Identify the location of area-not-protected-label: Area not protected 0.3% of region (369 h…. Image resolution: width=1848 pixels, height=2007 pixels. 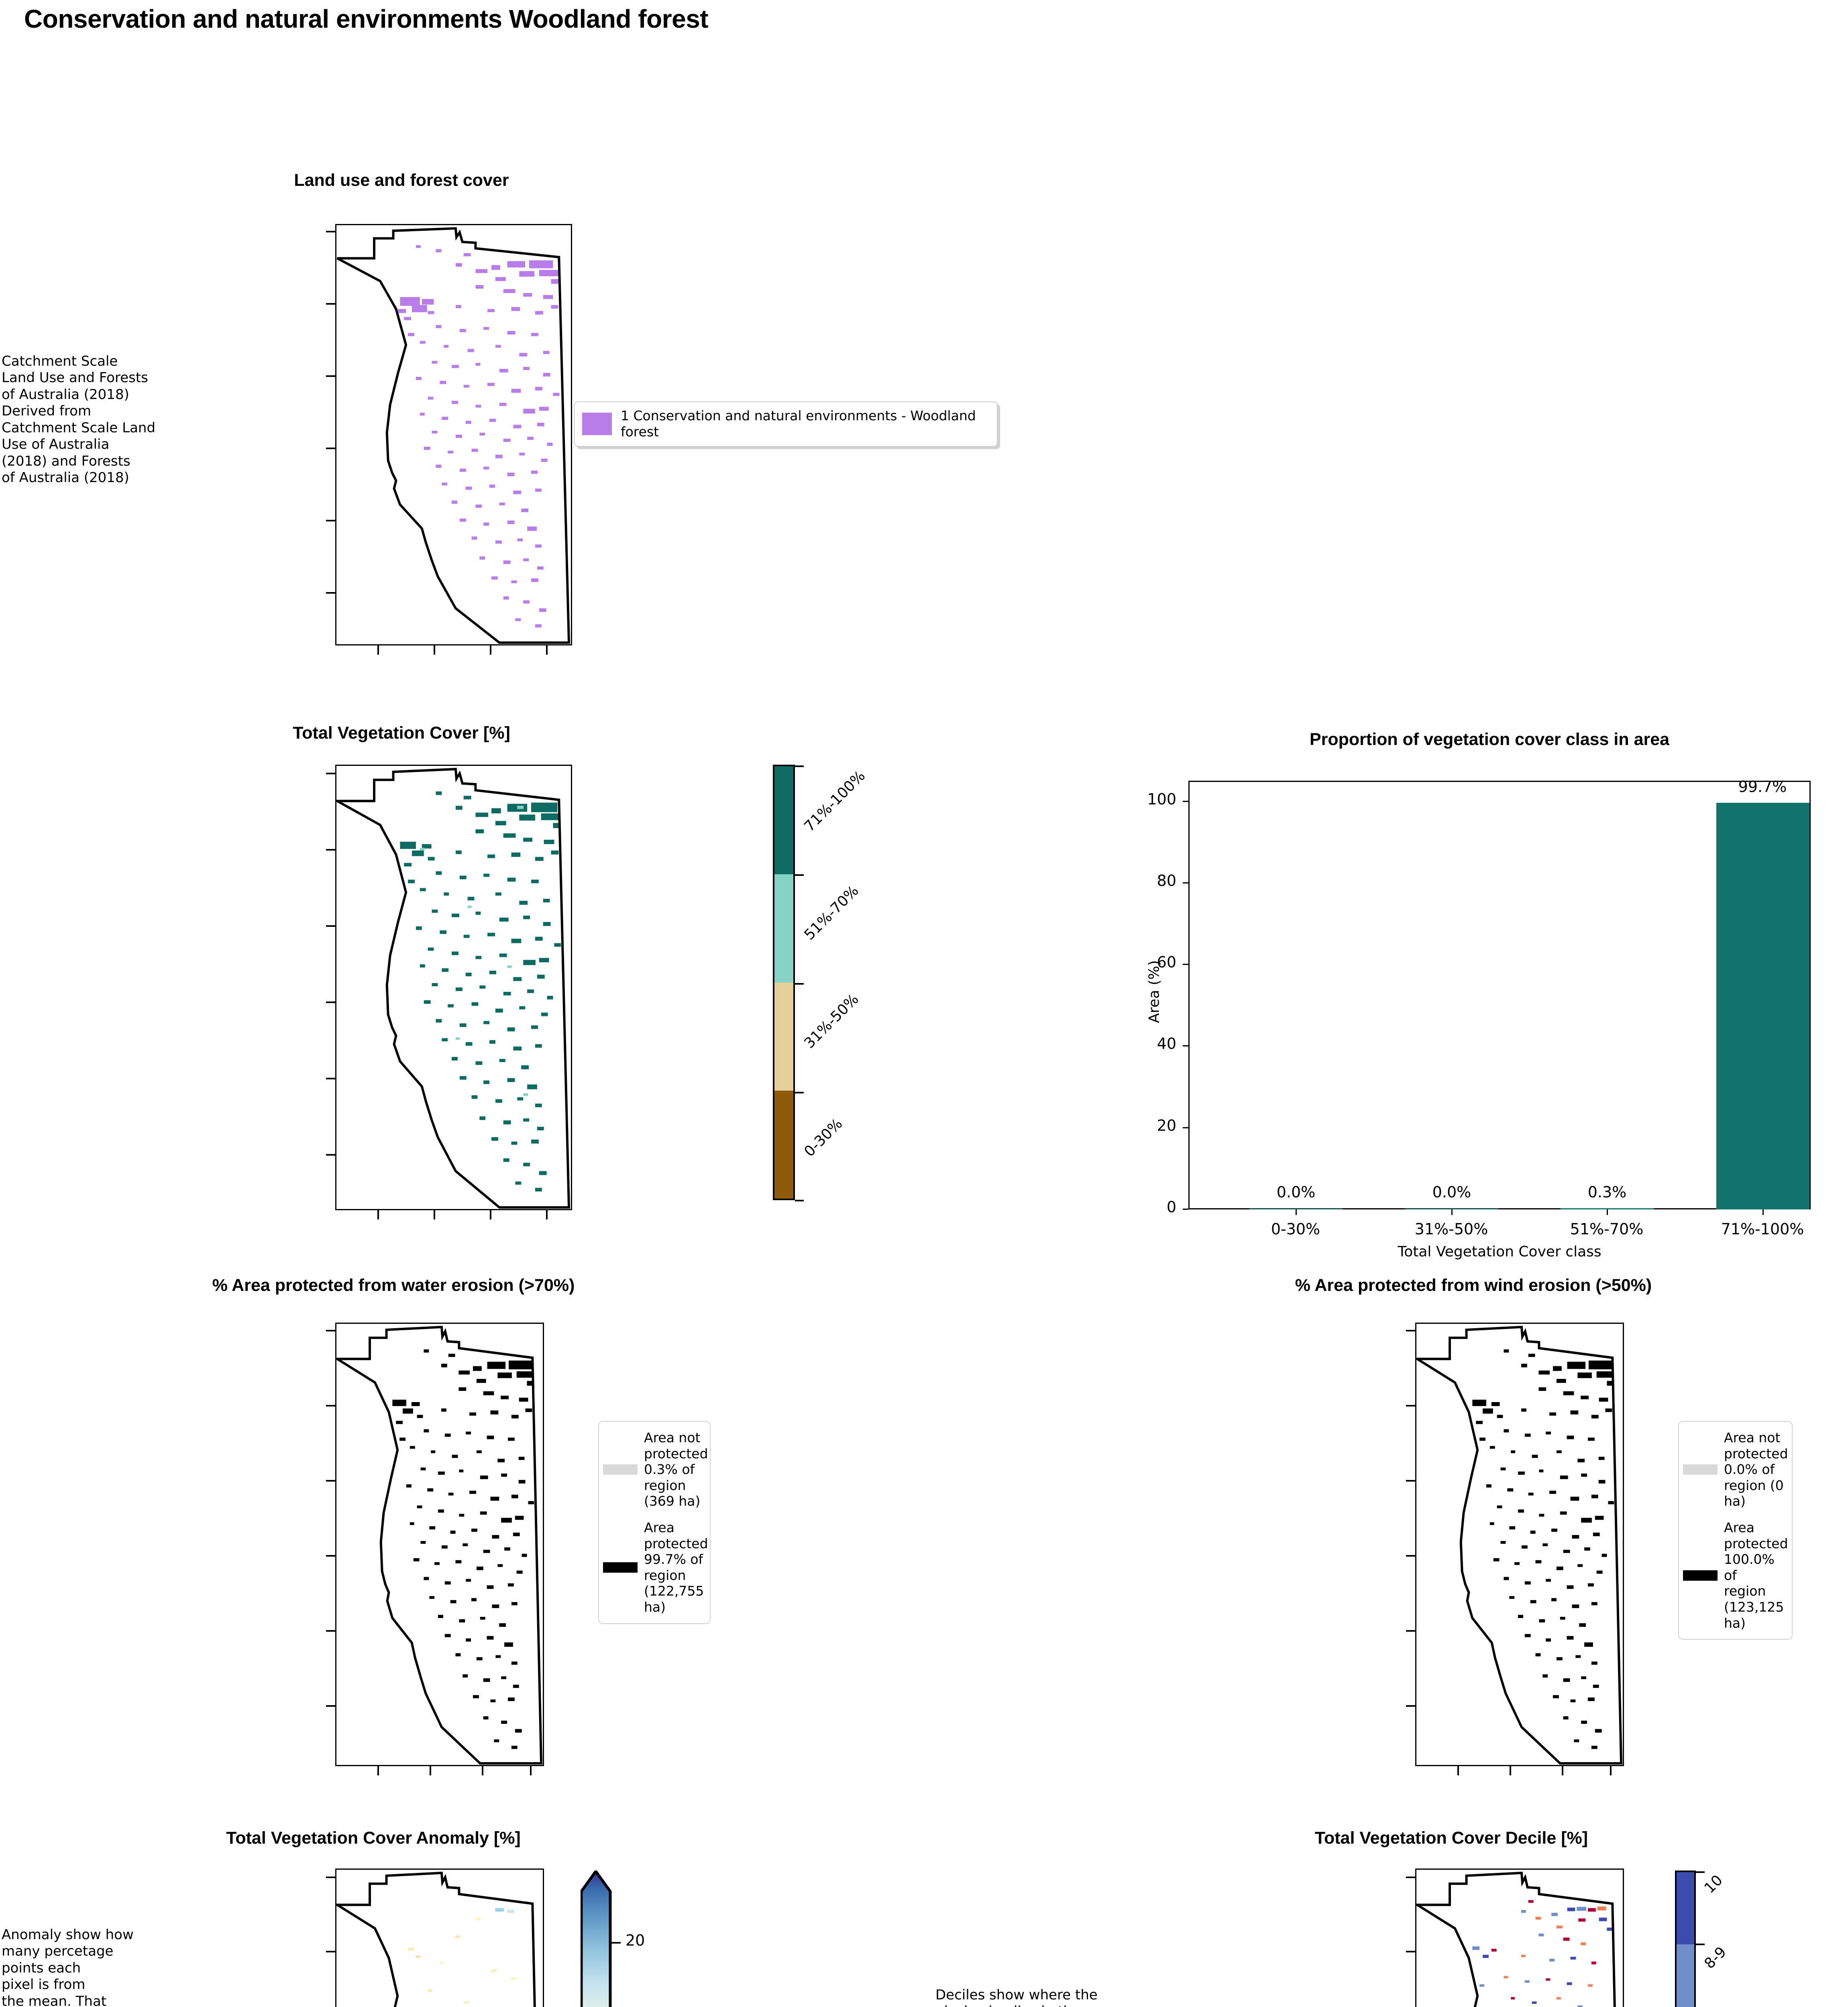
(676, 1469).